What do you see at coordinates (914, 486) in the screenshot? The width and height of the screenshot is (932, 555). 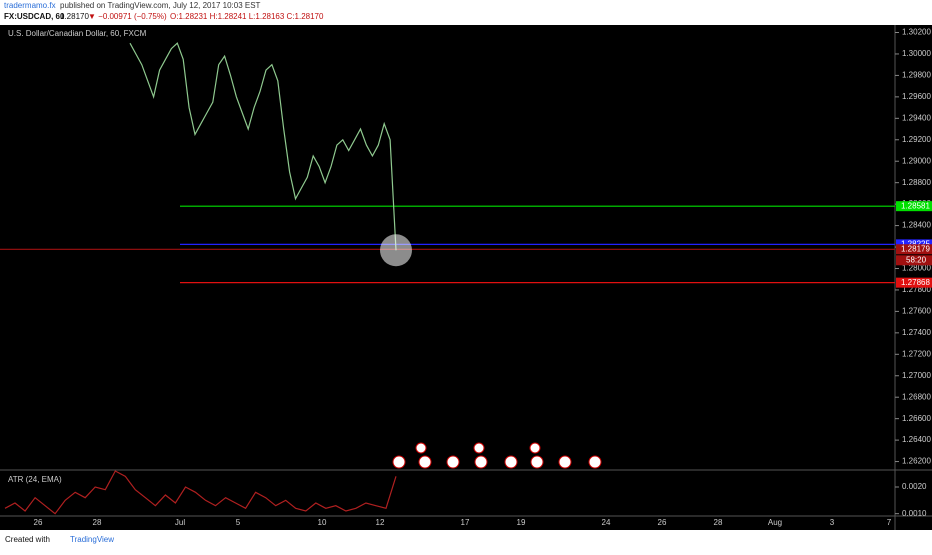 I see `y-tick-label: 0.0020` at bounding box center [914, 486].